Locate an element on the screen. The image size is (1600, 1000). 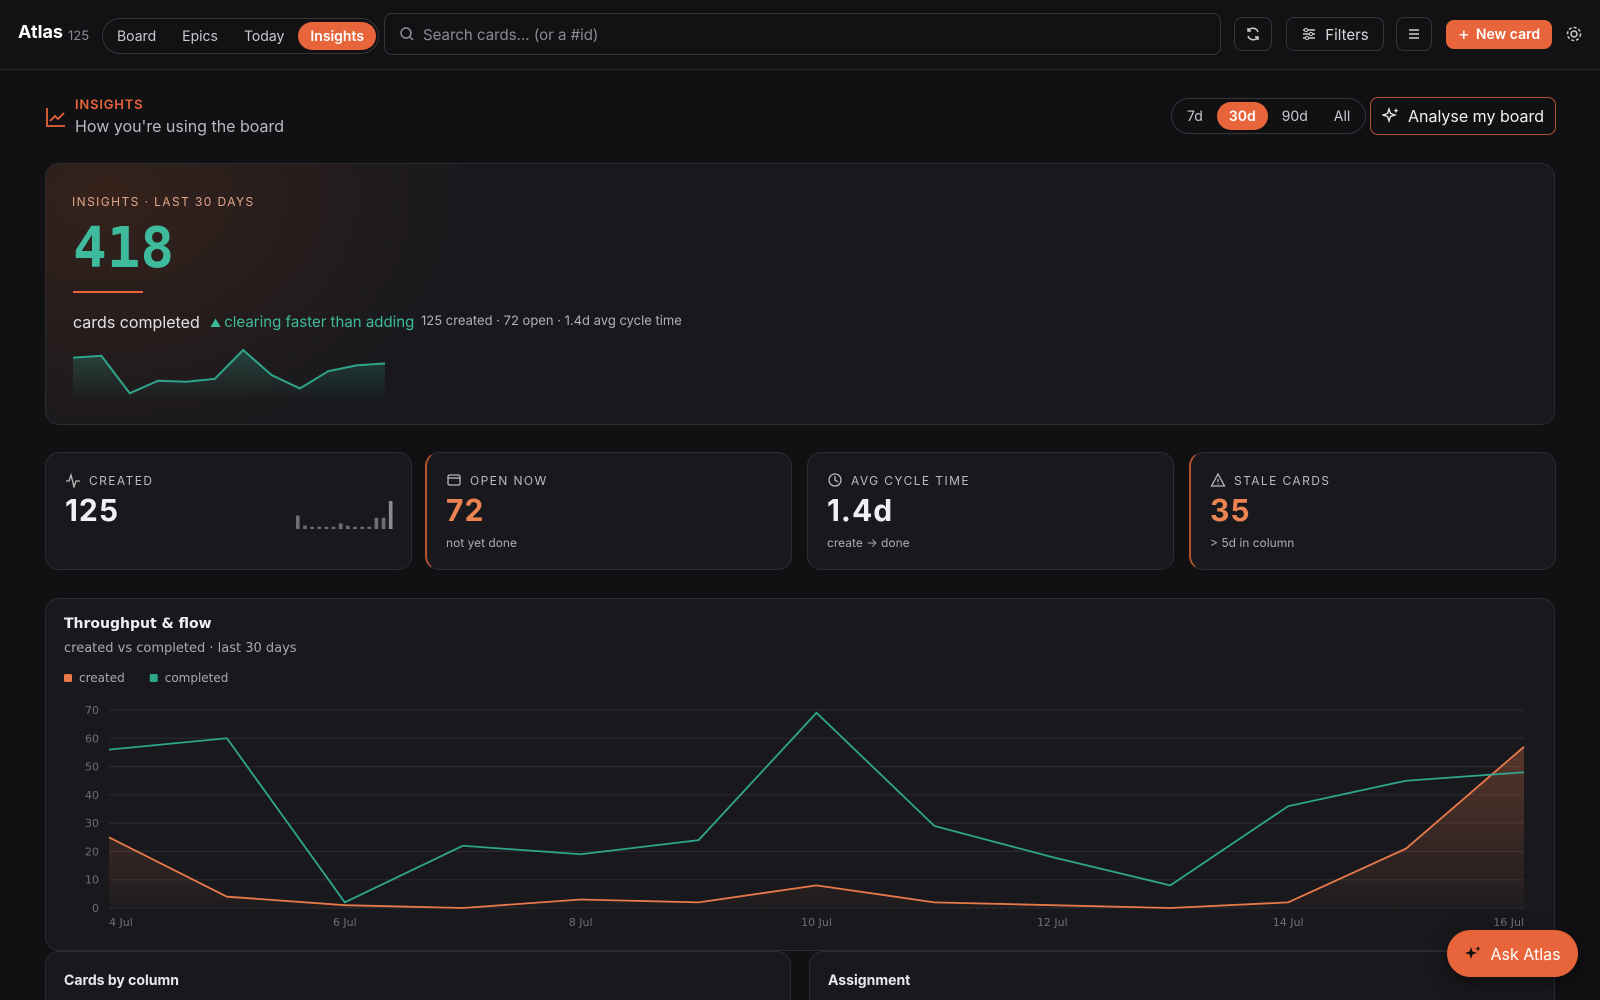
series-area is located at coordinates (816, 827).